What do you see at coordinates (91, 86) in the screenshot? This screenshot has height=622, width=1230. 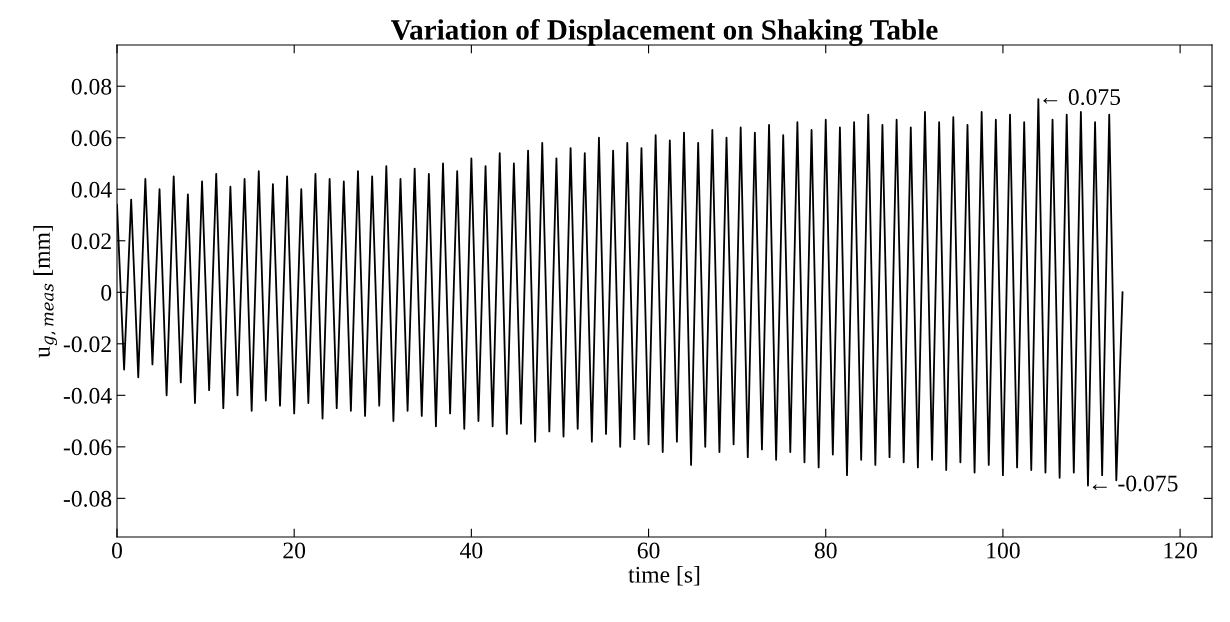 I see `y-tick-label: 0.08` at bounding box center [91, 86].